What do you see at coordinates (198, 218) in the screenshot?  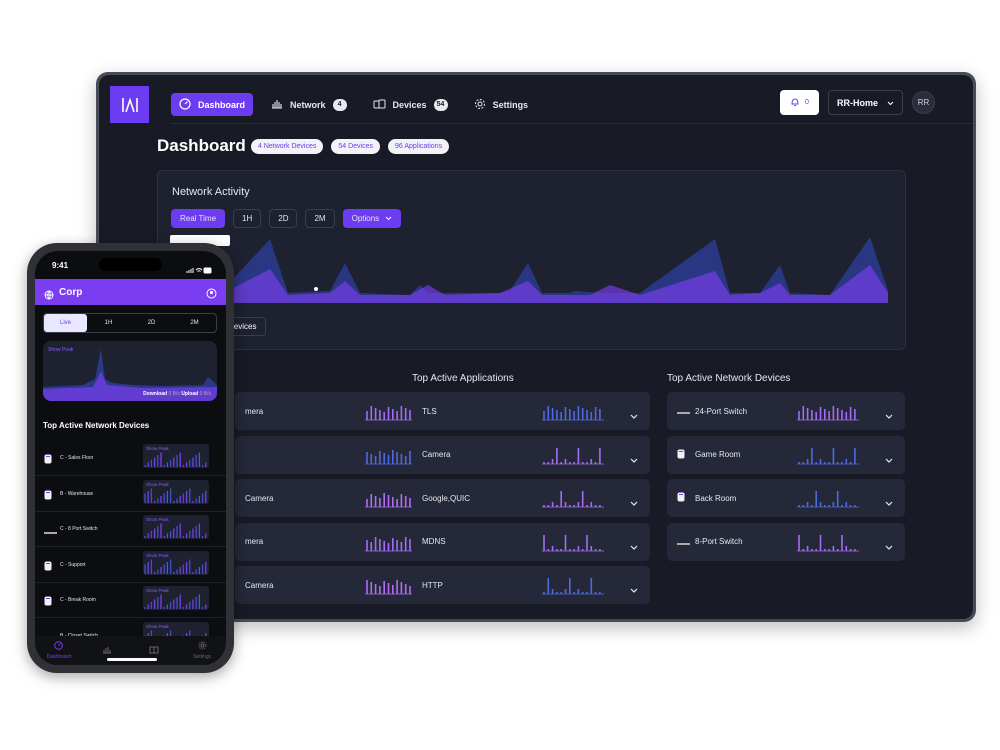 I see `timeframe-realtime: Real Time` at bounding box center [198, 218].